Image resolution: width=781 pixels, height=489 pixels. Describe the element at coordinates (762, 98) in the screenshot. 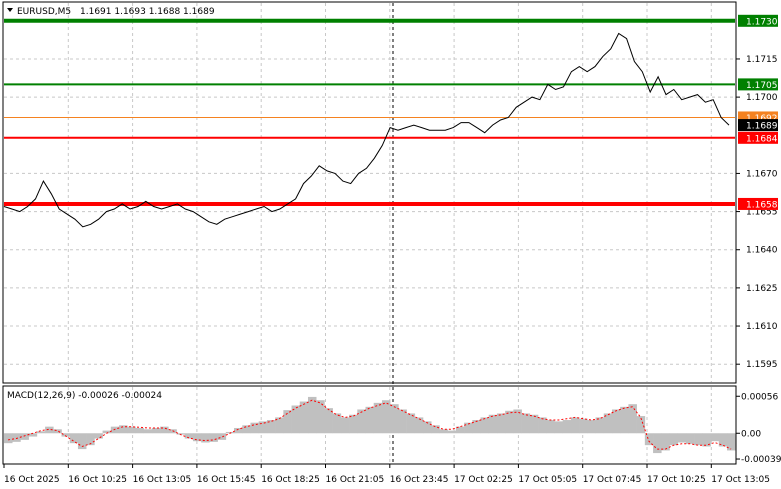

I see `price-tick-label: 1.1700` at that location.